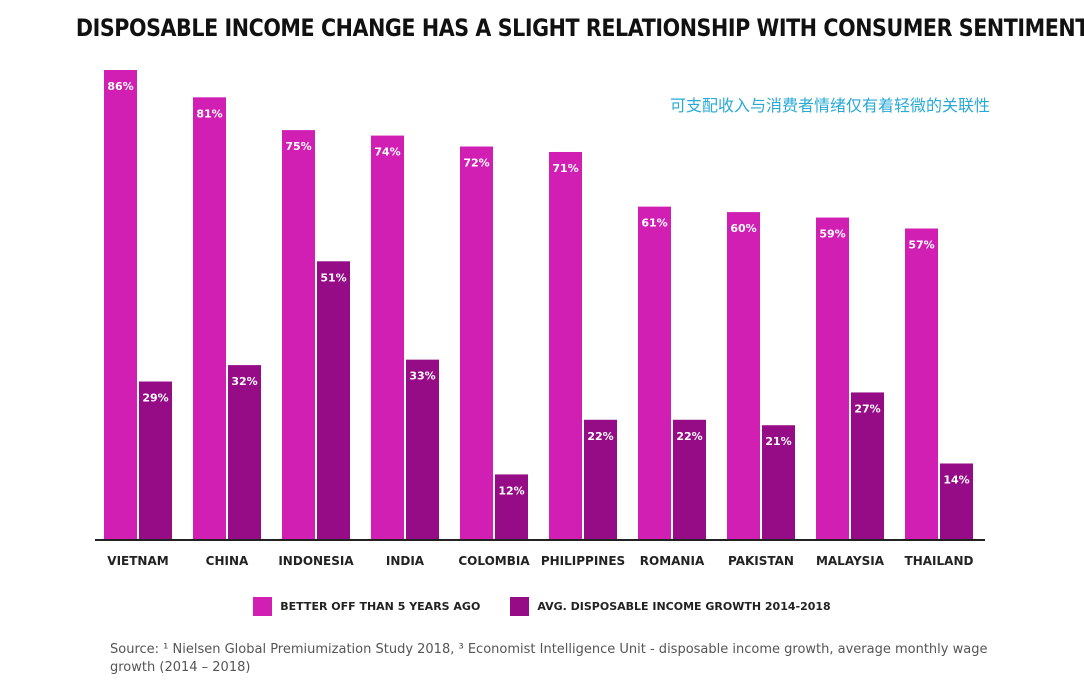 The image size is (1084, 687). I want to click on legend-item-better-off: BETTER OFF THAN 5 YEARS AGO, so click(366, 606).